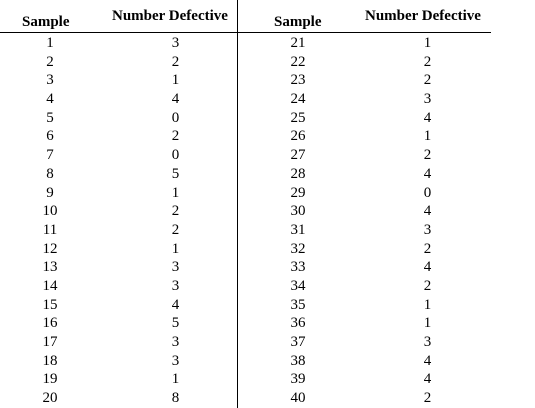 This screenshot has height=408, width=535. Describe the element at coordinates (237, 204) in the screenshot. I see `center-divider` at that location.